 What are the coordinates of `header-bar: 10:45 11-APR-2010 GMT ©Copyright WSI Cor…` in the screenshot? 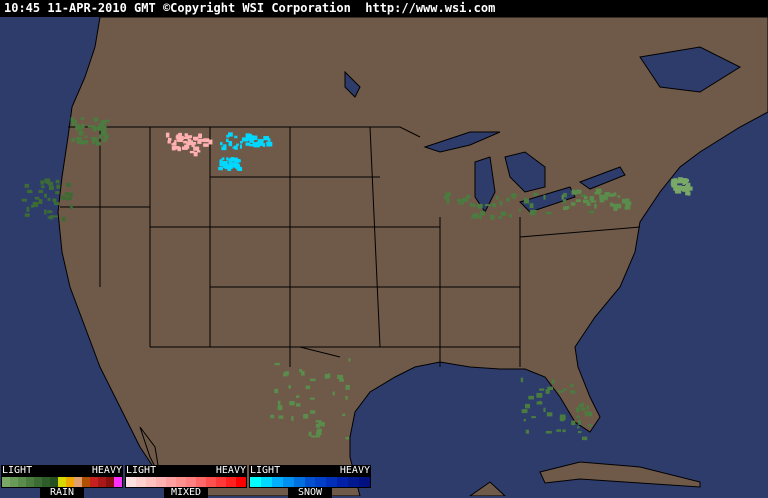 It's located at (384, 8).